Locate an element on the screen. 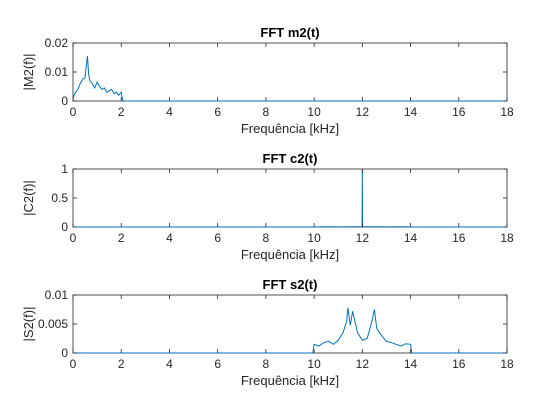 The height and width of the screenshot is (420, 560). y-axis-label: |S2(f)| is located at coordinates (28, 324).